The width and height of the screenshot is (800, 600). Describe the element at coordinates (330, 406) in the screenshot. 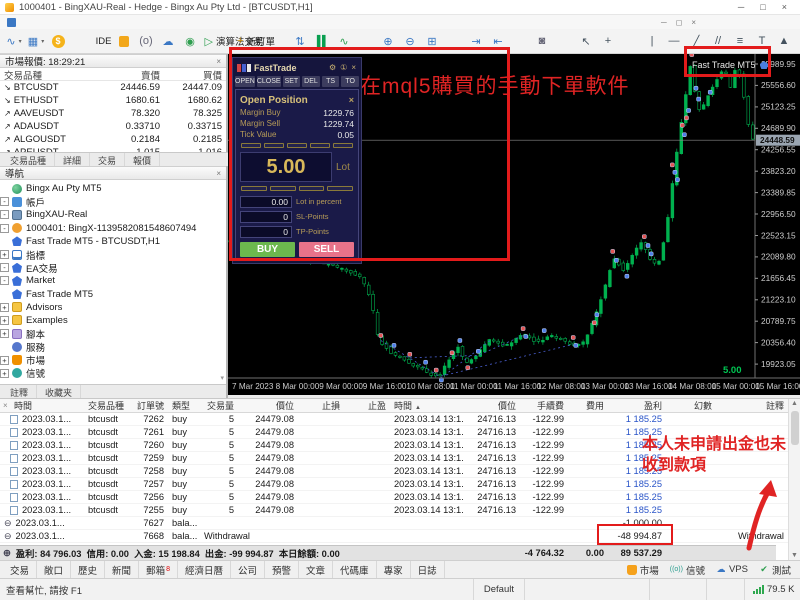

I see `column-header: 止損` at that location.